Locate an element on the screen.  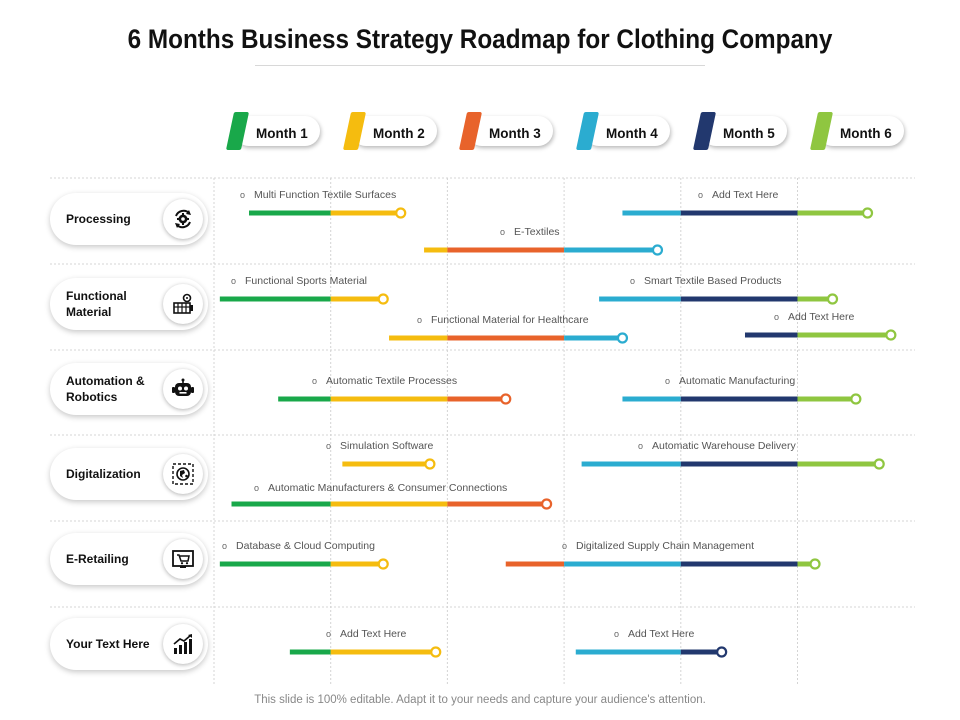
month-header-2: Month 2 is located at coordinates (391, 132).